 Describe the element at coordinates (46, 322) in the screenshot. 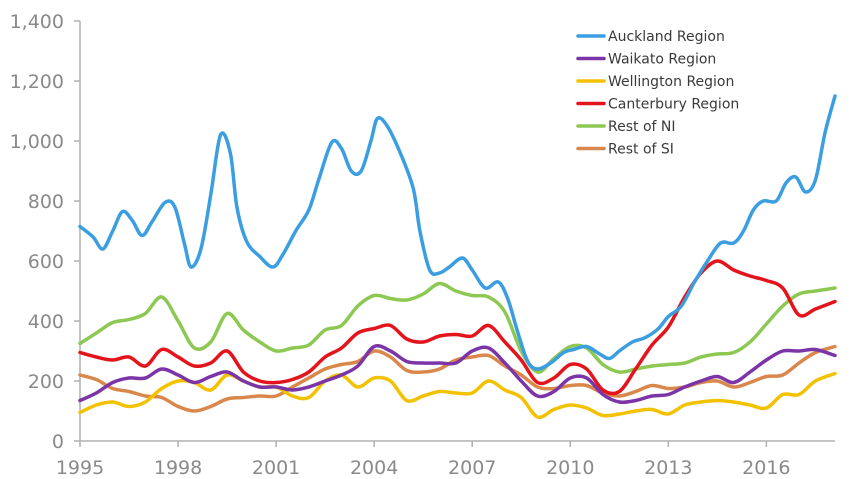

I see `y-tick-label: 400` at that location.